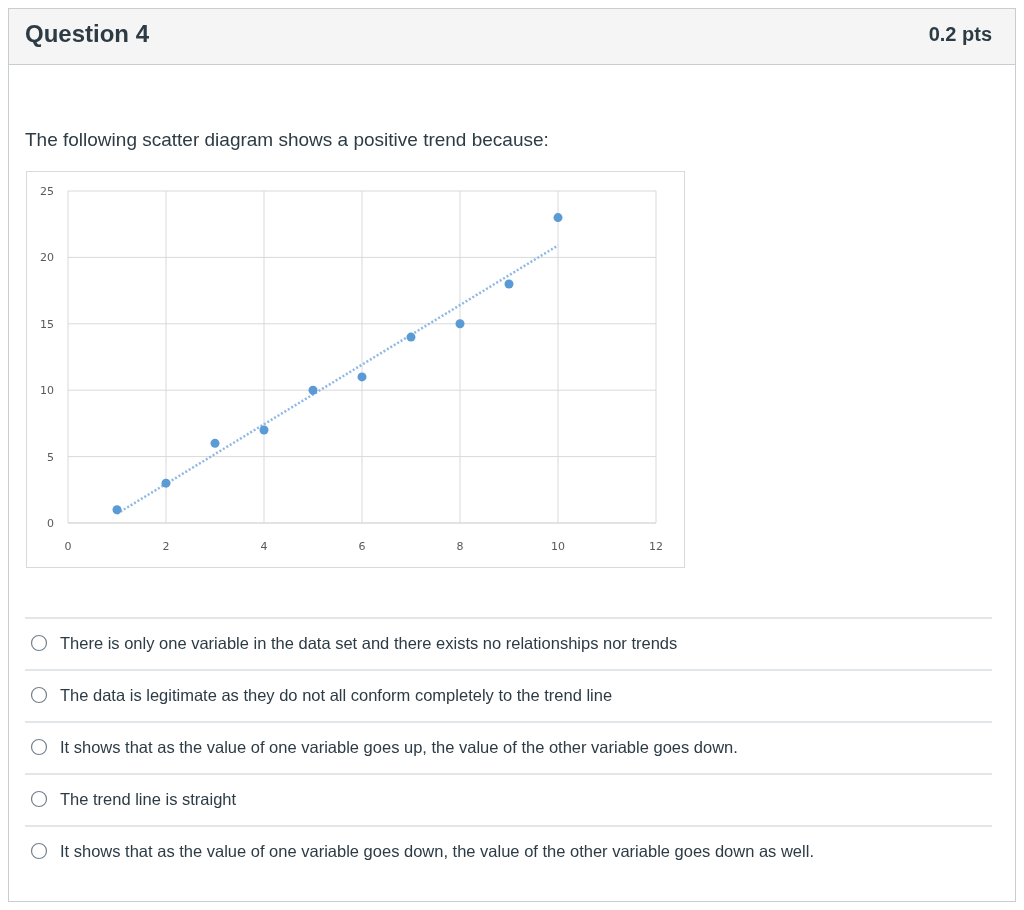 The image size is (1024, 910). I want to click on chart-title: The following scatter diagram shows a positive trend because:, so click(287, 139).